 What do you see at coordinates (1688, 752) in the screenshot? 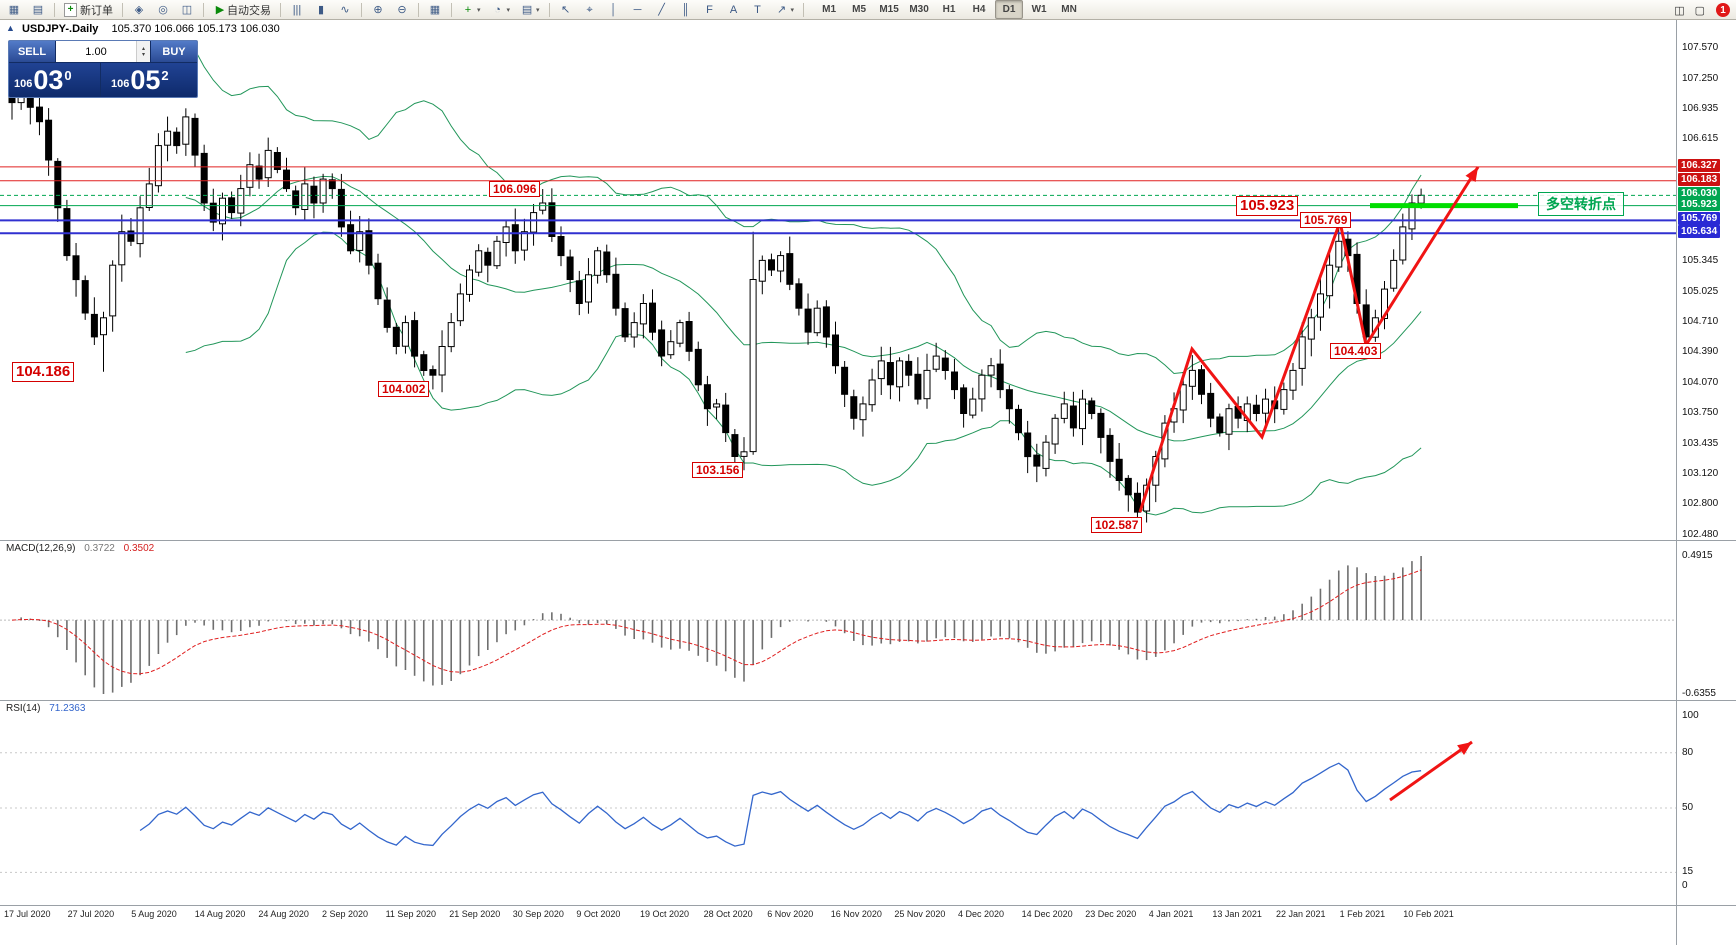
I see `rsi-axis-label: 80` at bounding box center [1688, 752].